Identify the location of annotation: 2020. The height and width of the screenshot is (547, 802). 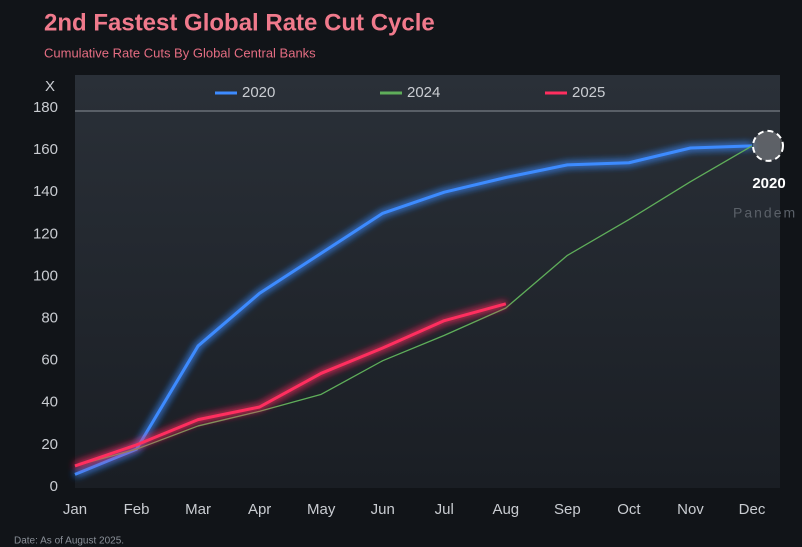
(768, 183).